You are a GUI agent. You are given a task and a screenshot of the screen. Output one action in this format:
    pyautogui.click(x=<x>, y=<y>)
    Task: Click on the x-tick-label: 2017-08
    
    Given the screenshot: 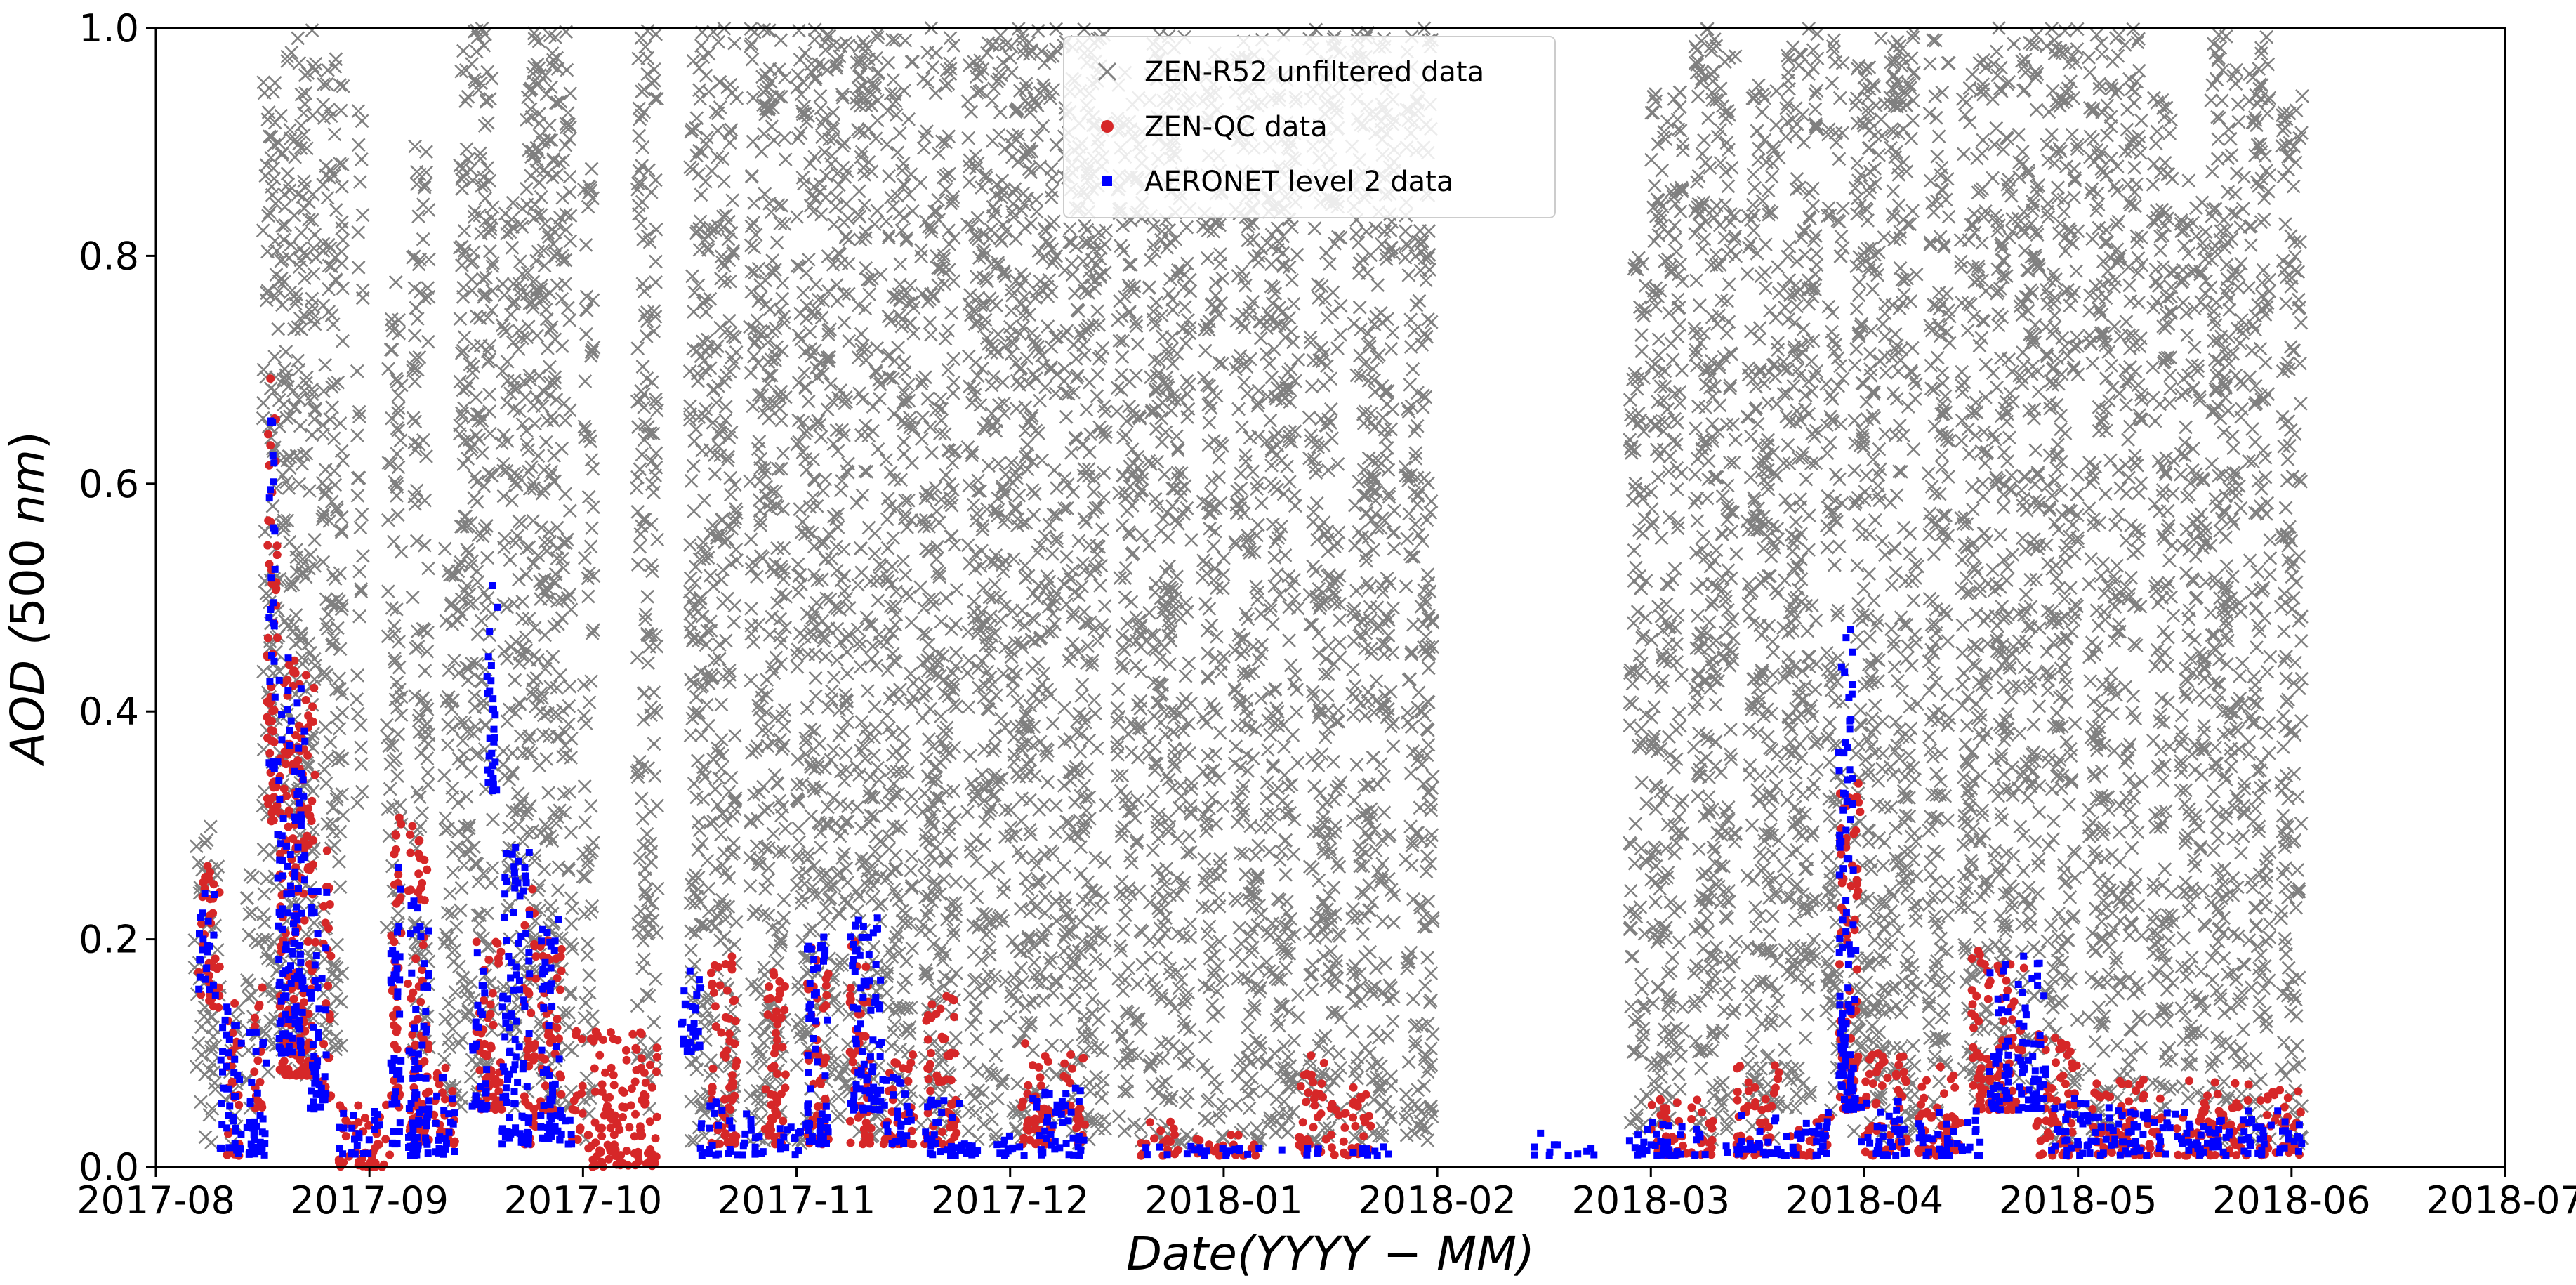 What is the action you would take?
    pyautogui.click(x=156, y=1200)
    